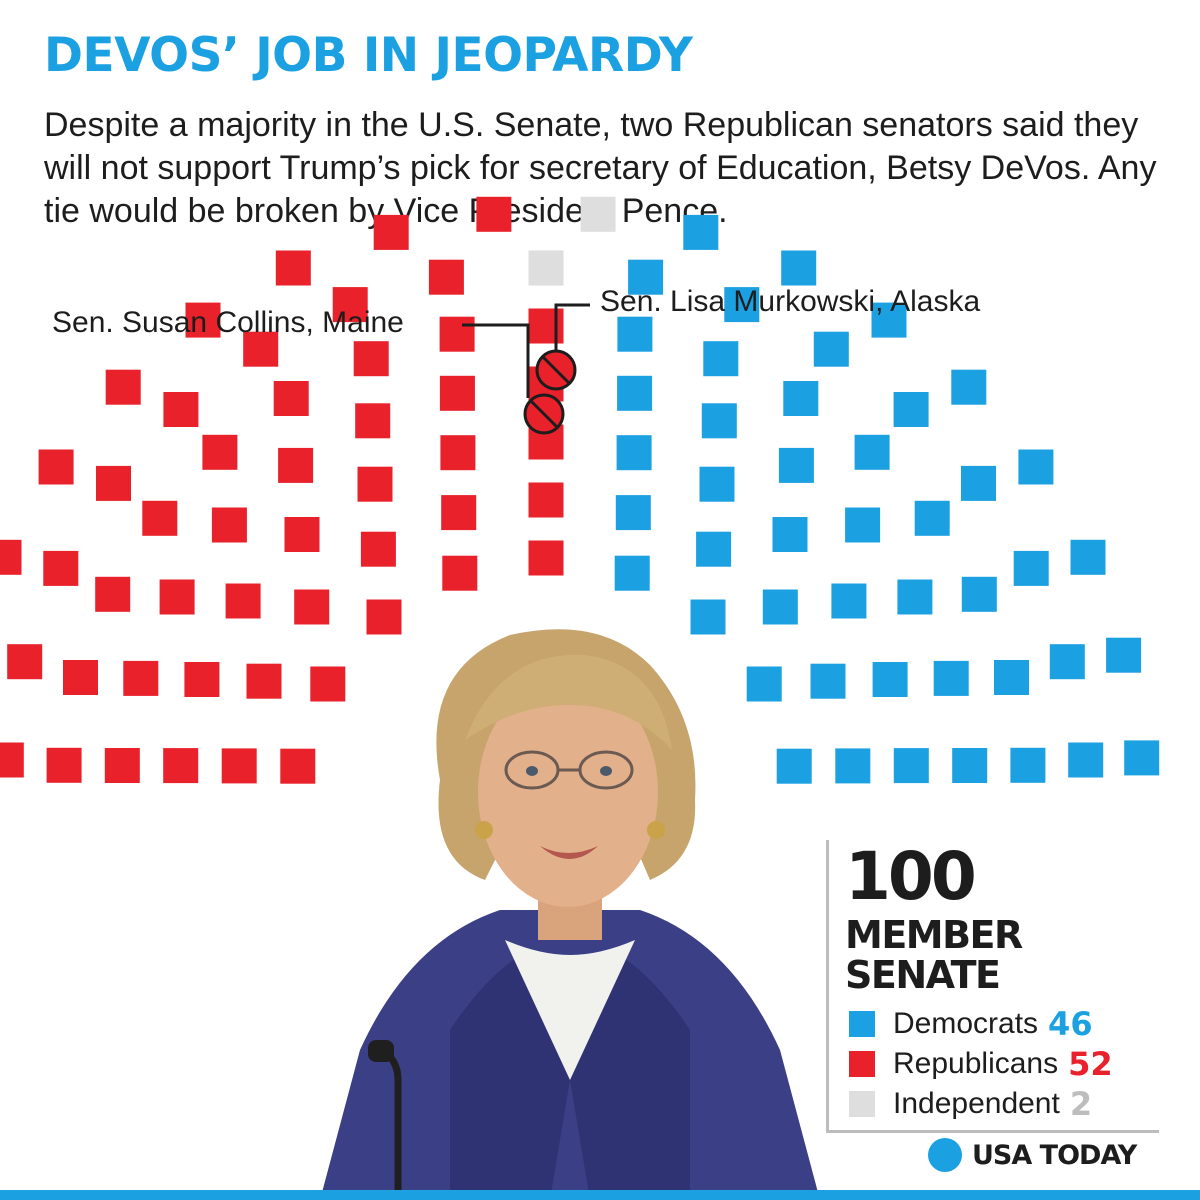 The image size is (1200, 1200). What do you see at coordinates (923, 975) in the screenshot?
I see `legend-line-senate: SENATE` at bounding box center [923, 975].